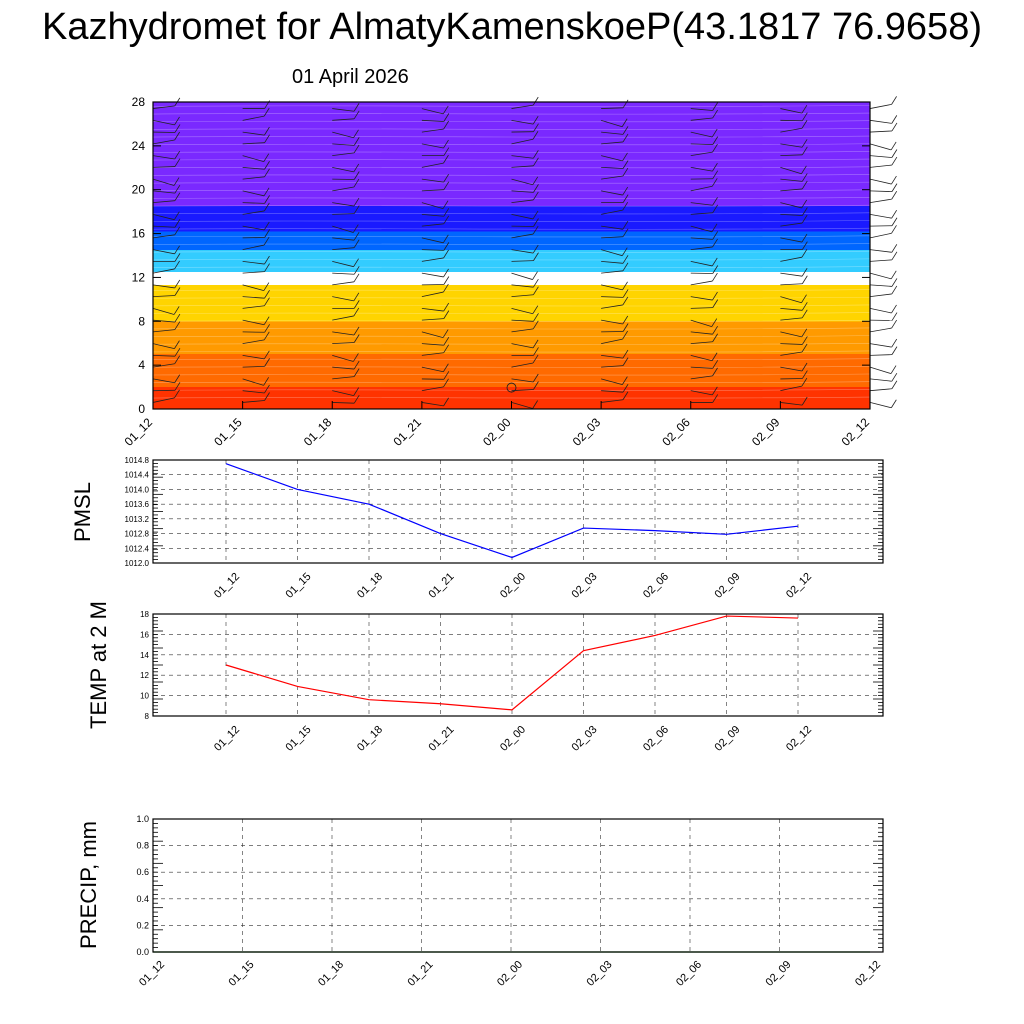 Image resolution: width=1024 pixels, height=1024 pixels. Describe the element at coordinates (137, 475) in the screenshot. I see `y-tick-label: 1014.4` at that location.